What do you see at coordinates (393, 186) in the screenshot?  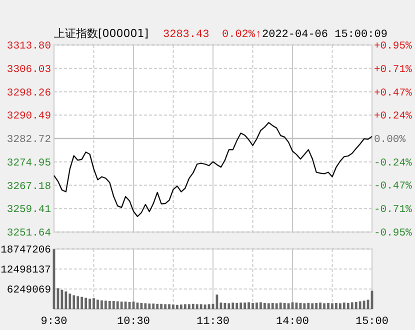 I see `y2-tick-label: -0.47%` at bounding box center [393, 186].